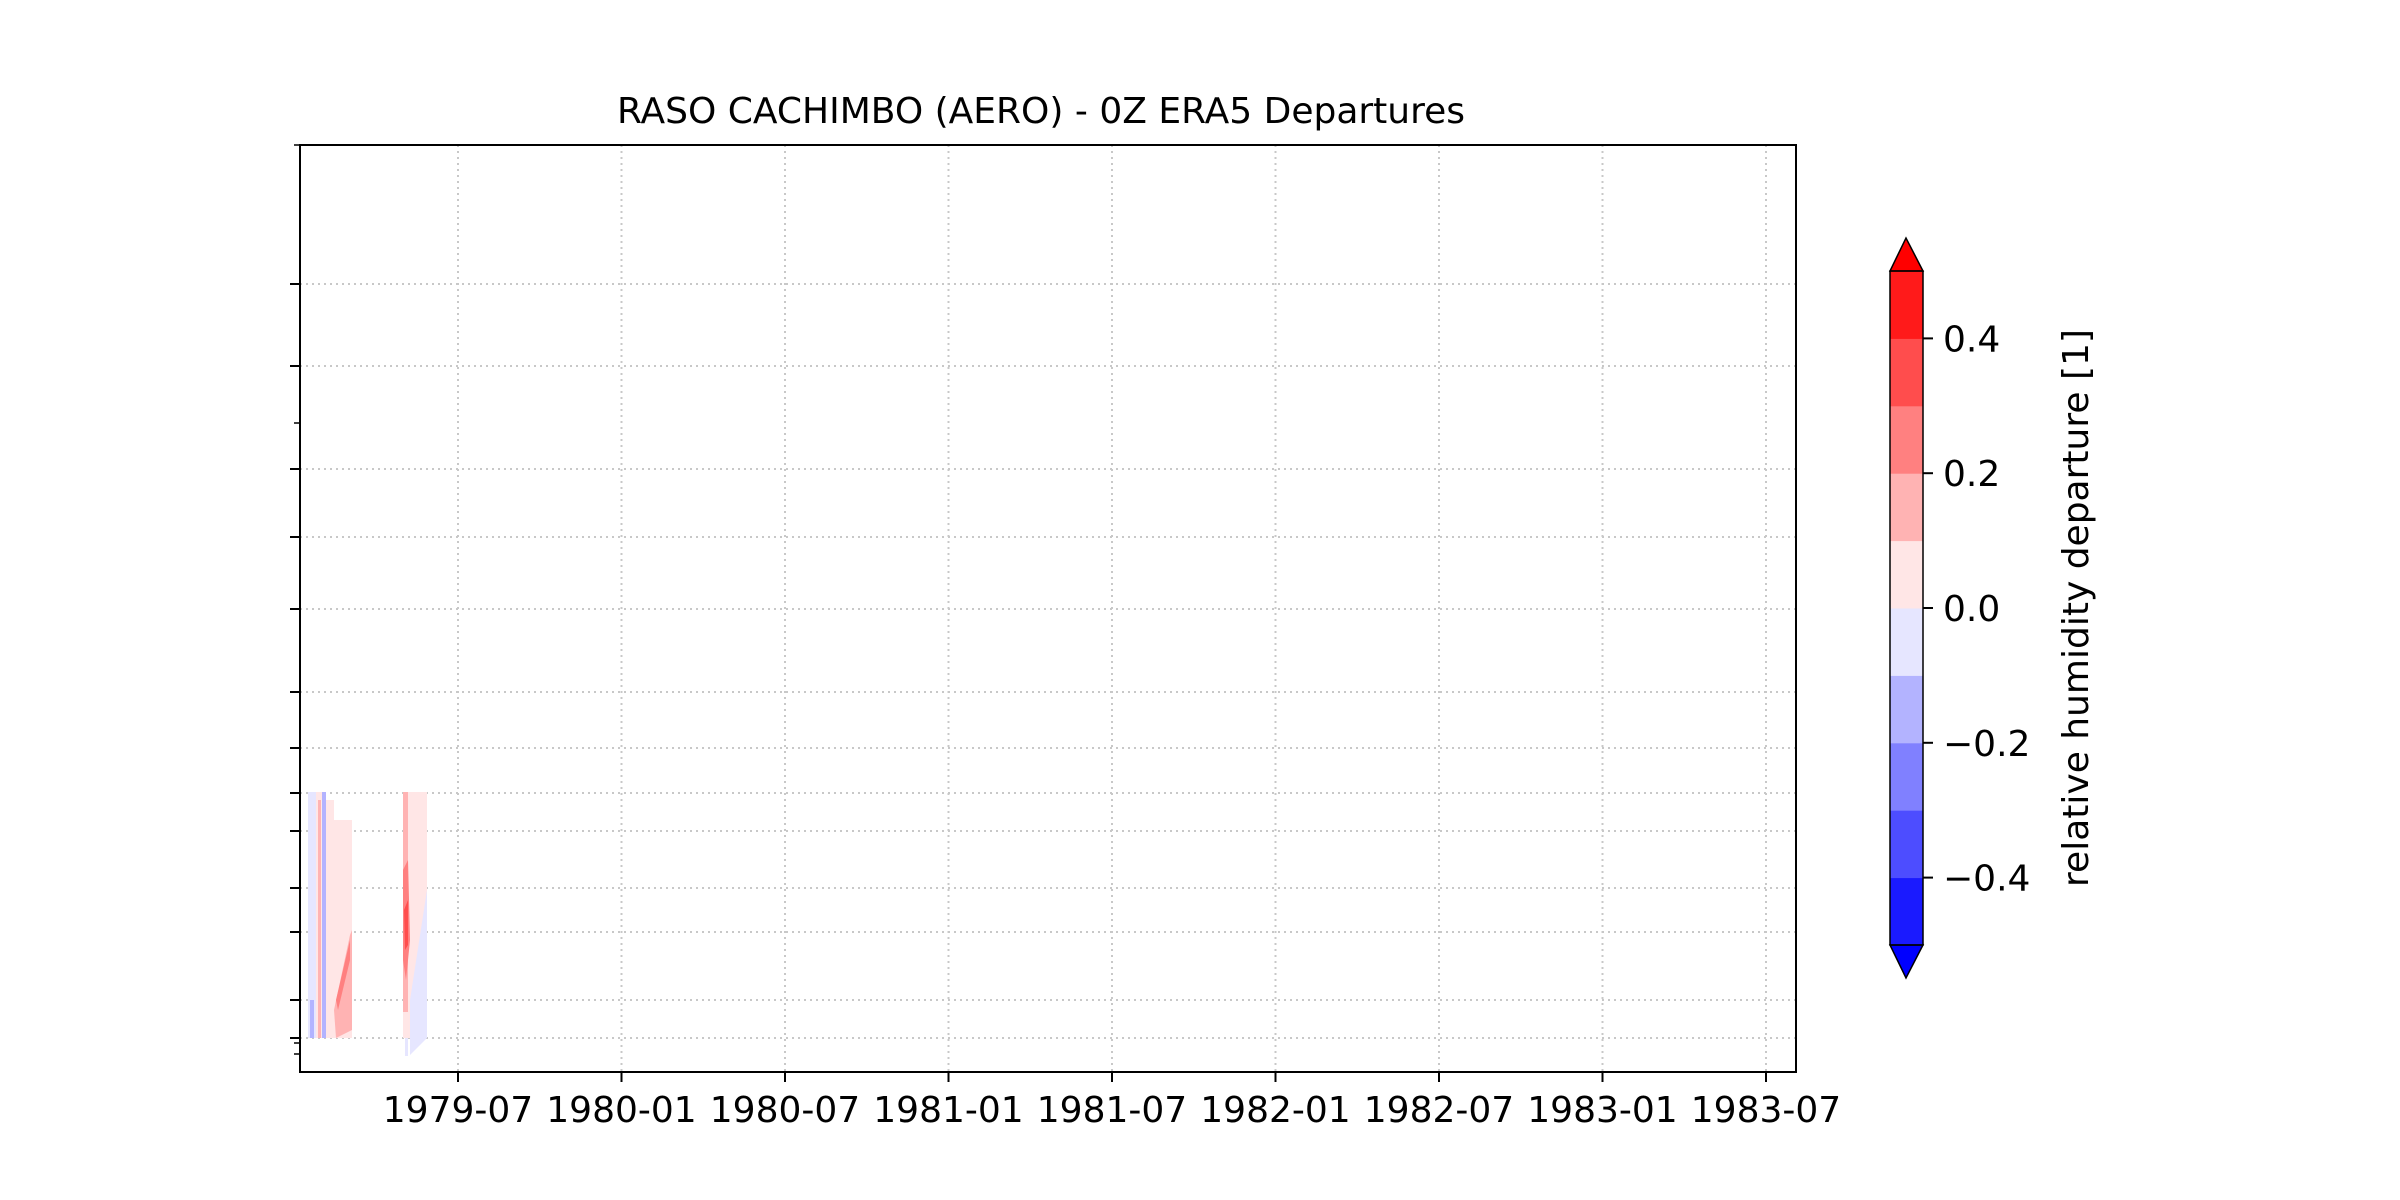 The height and width of the screenshot is (1200, 2400). What do you see at coordinates (785, 1110) in the screenshot?
I see `x-tick-label: 1980-07` at bounding box center [785, 1110].